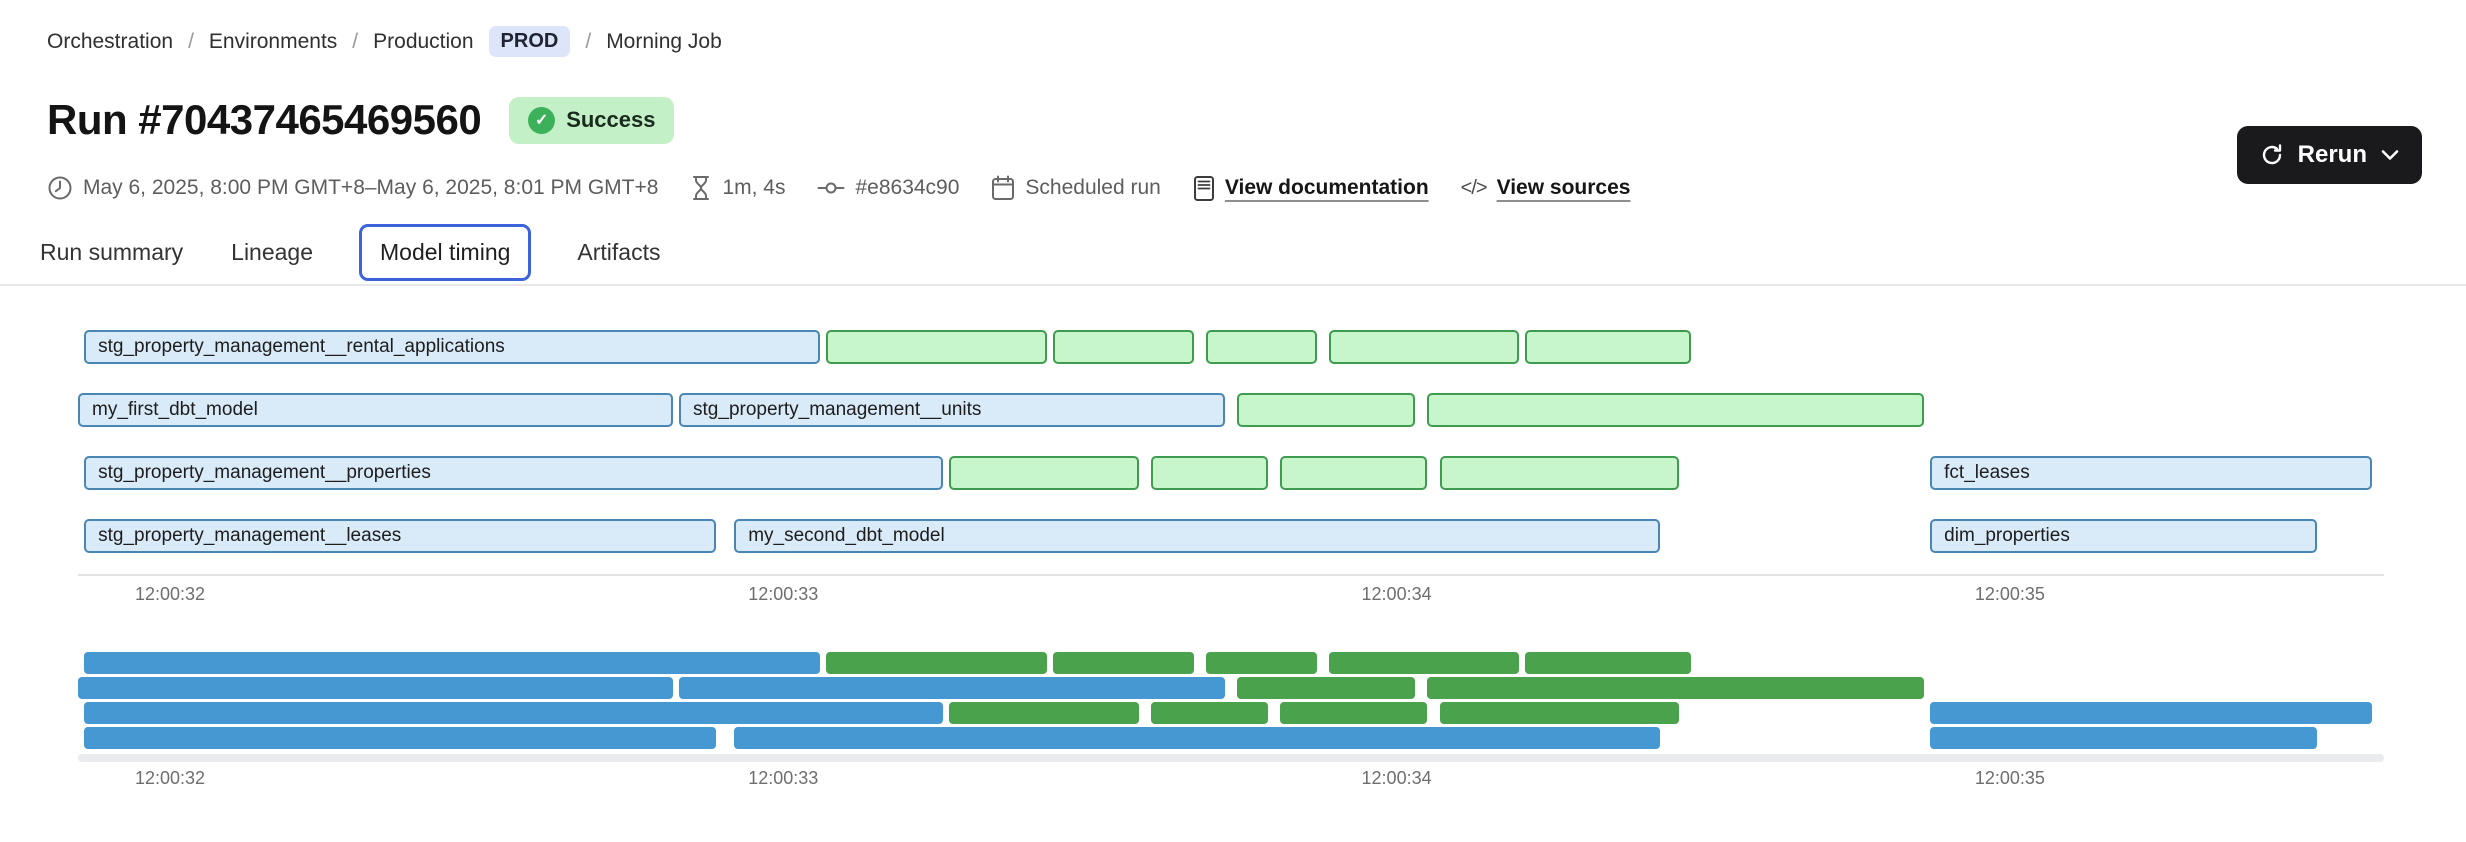  I want to click on minimap-bar-dim_properties, so click(2123, 738).